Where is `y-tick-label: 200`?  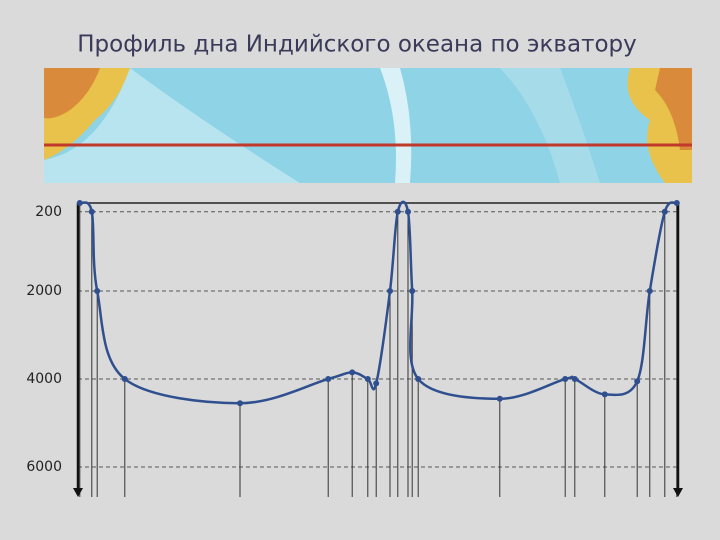 y-tick-label: 200 is located at coordinates (48, 212).